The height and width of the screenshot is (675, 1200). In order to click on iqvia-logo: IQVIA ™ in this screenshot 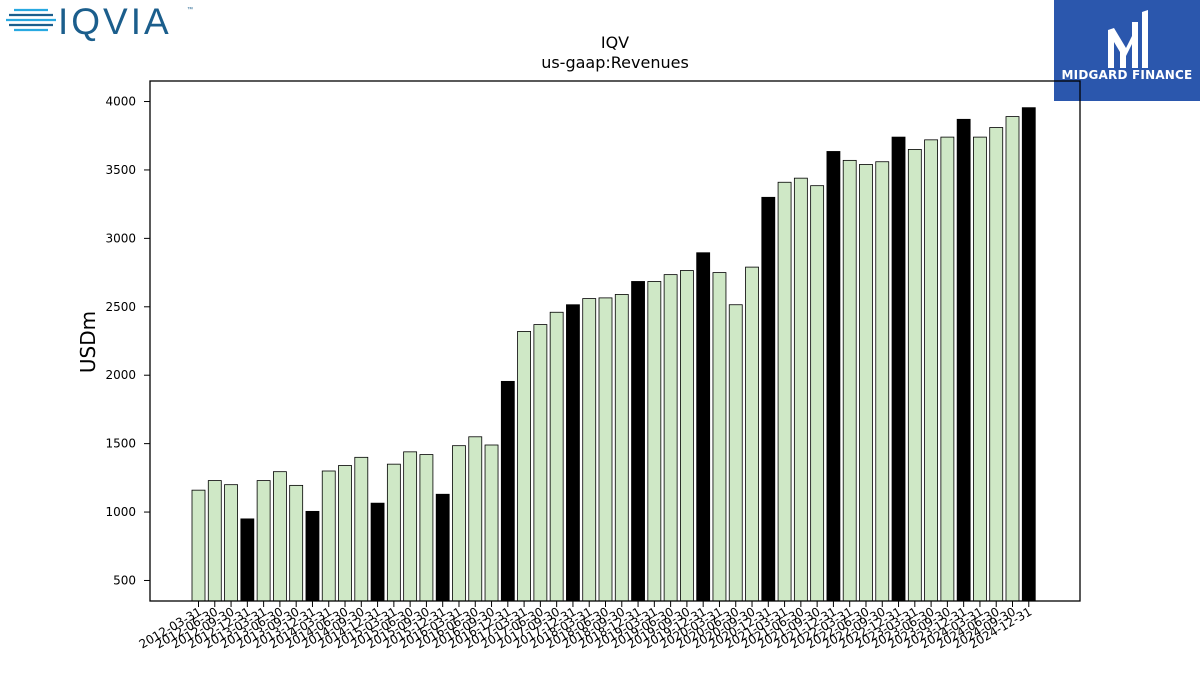, I will do `click(104, 21)`.